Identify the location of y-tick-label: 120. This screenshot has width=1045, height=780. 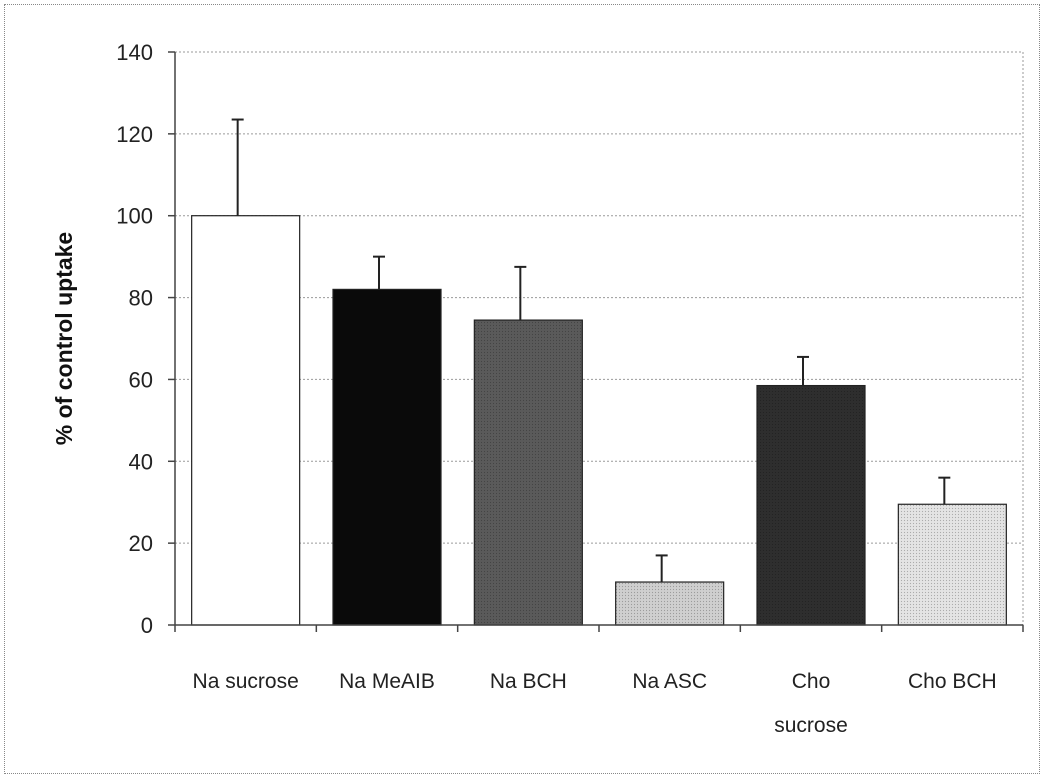
(134, 134).